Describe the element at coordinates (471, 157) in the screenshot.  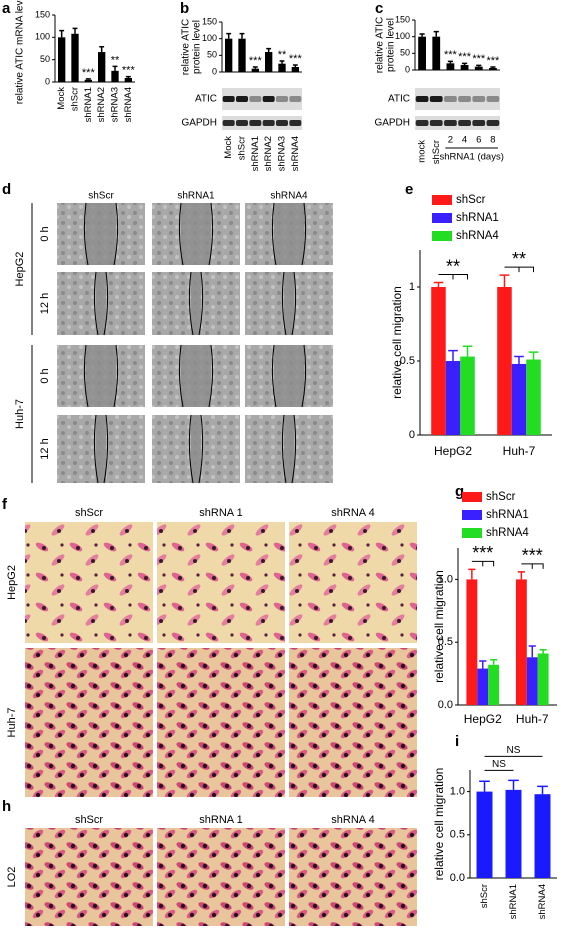
I see `group-label: shRNA1 (days)` at that location.